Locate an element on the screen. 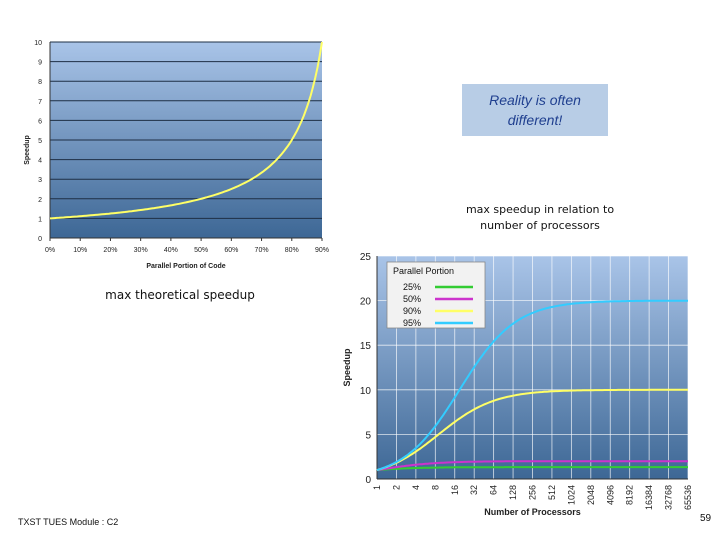  right-caption-line-2: number of processors is located at coordinates (540, 225).